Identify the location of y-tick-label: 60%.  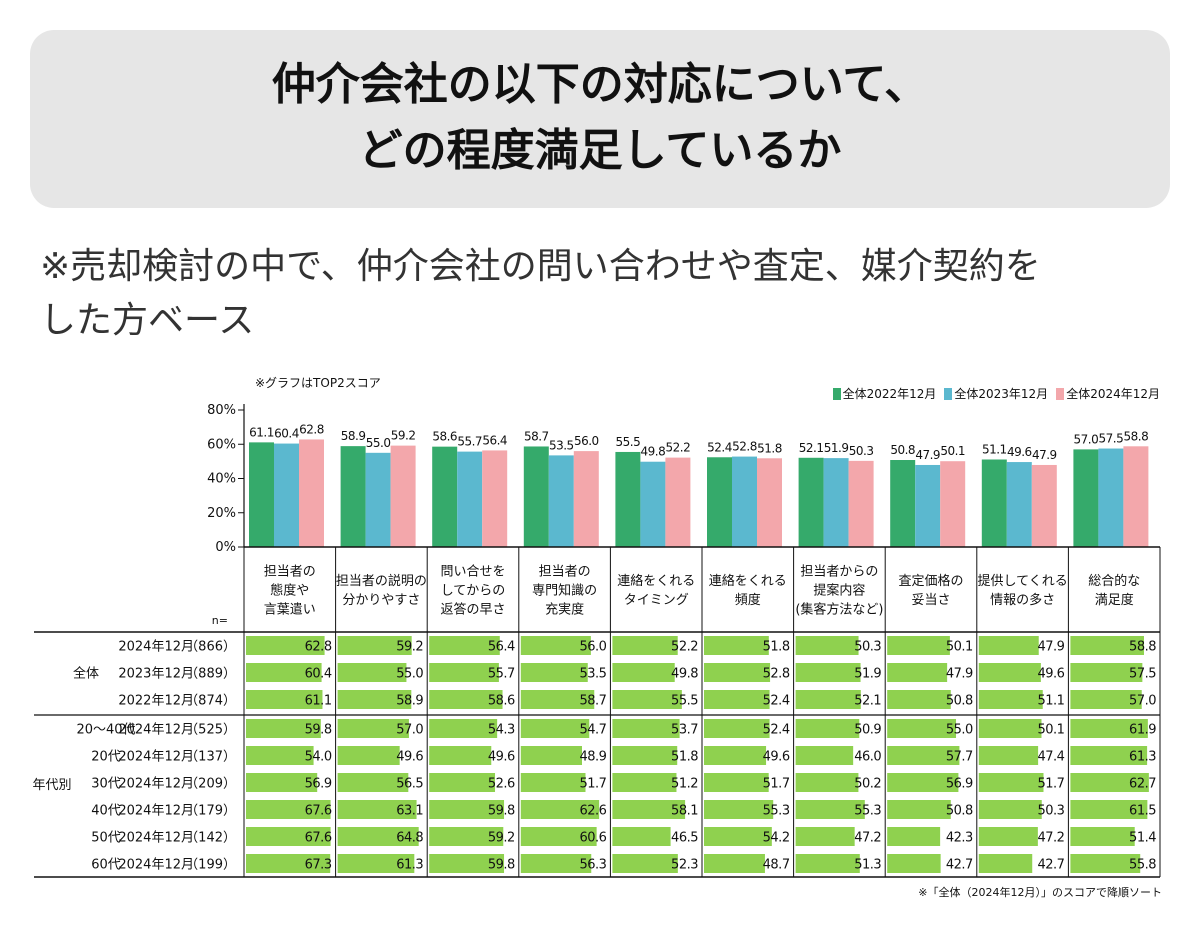
(221, 444).